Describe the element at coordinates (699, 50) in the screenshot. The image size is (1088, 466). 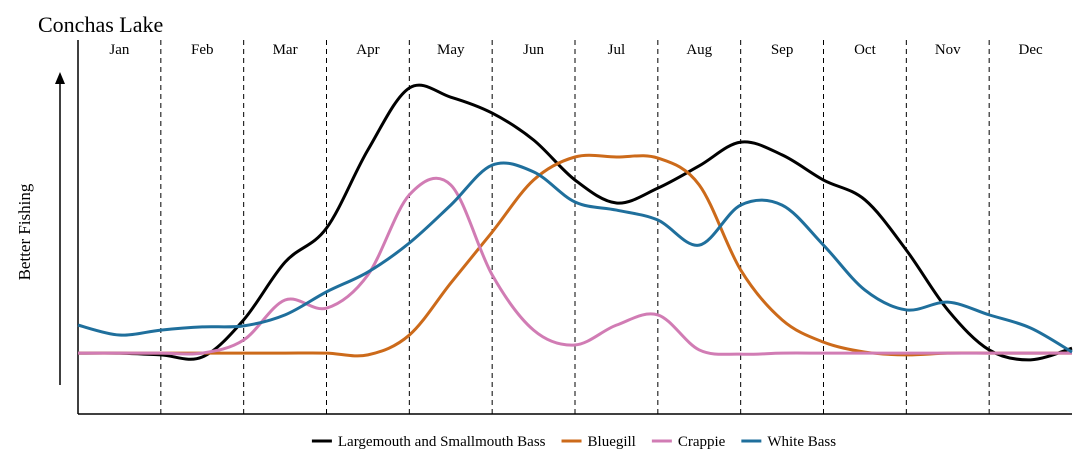
I see `month-label: Aug` at that location.